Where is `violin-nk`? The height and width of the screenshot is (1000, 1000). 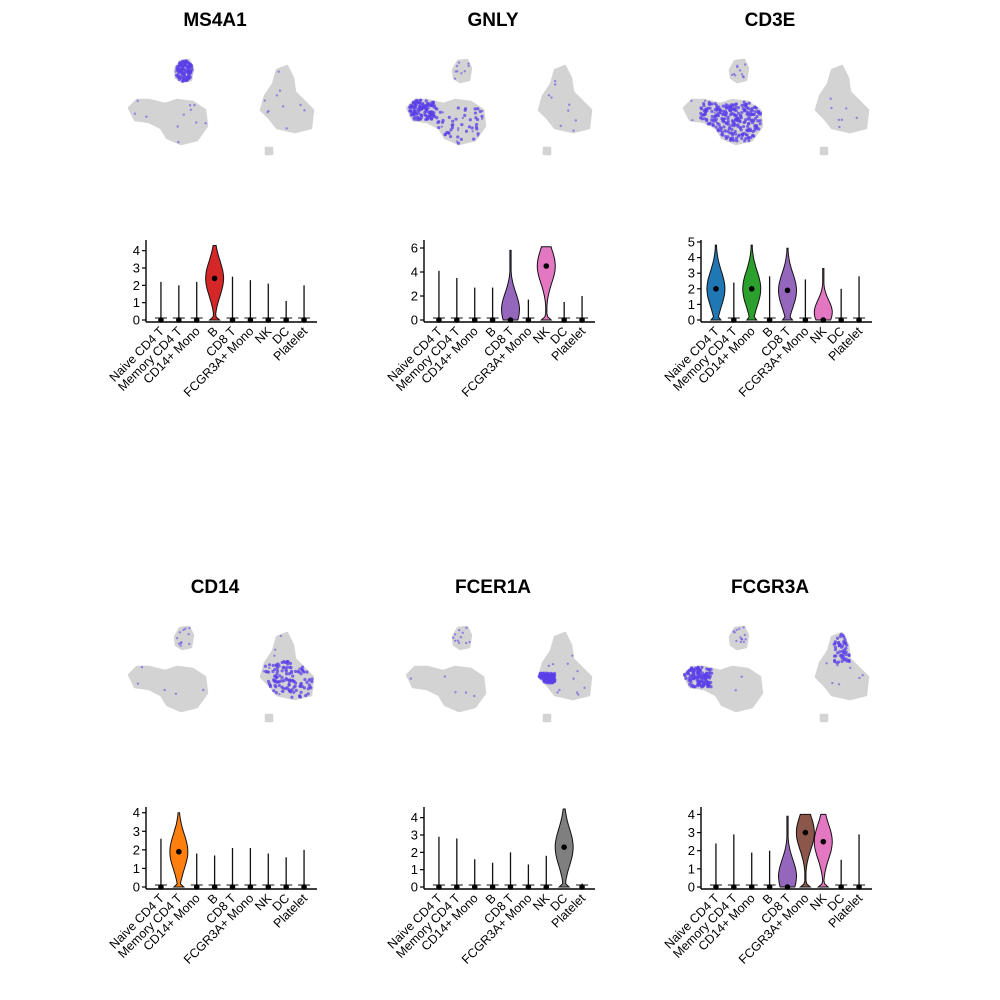 violin-nk is located at coordinates (823, 294).